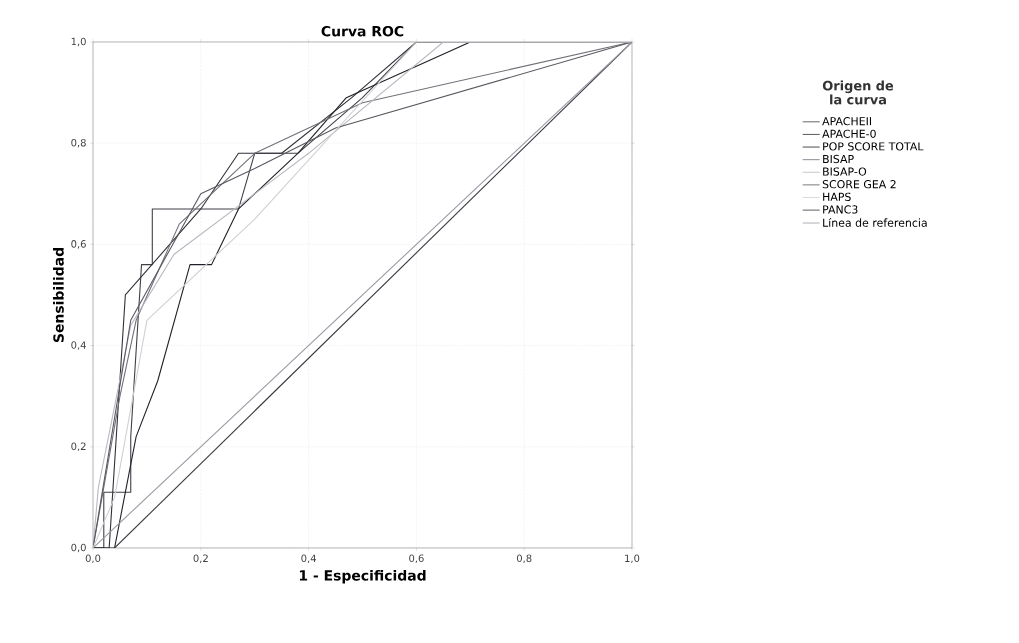 Image resolution: width=1019 pixels, height=643 pixels. I want to click on x-tick-label: 0,2, so click(200, 559).